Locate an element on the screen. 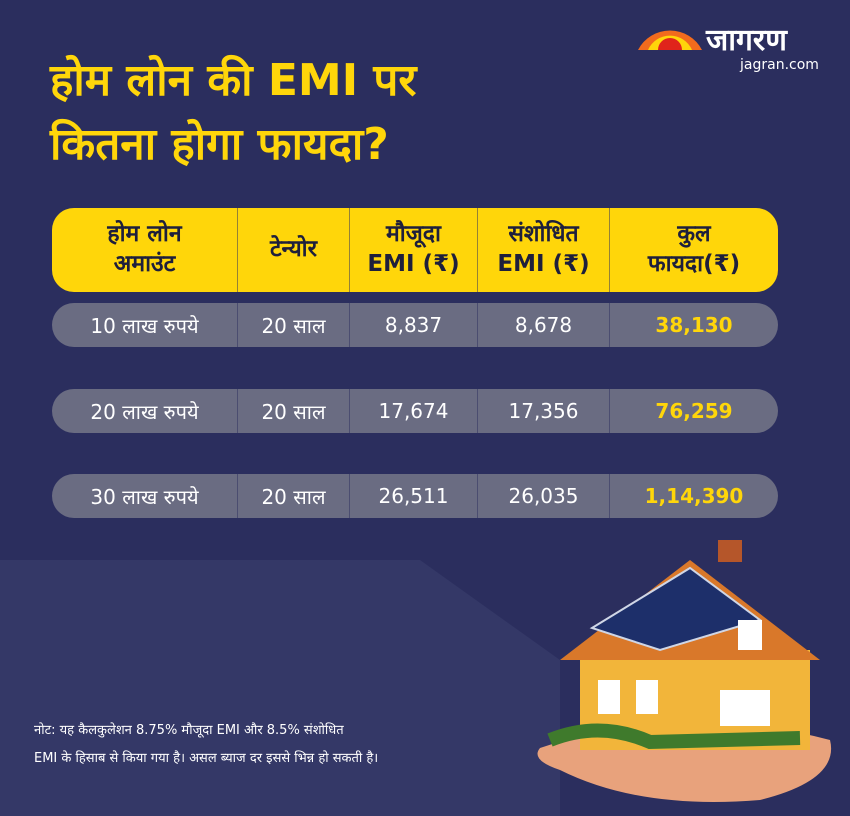 The height and width of the screenshot is (816, 850). table-cell: 26,035 is located at coordinates (544, 496).